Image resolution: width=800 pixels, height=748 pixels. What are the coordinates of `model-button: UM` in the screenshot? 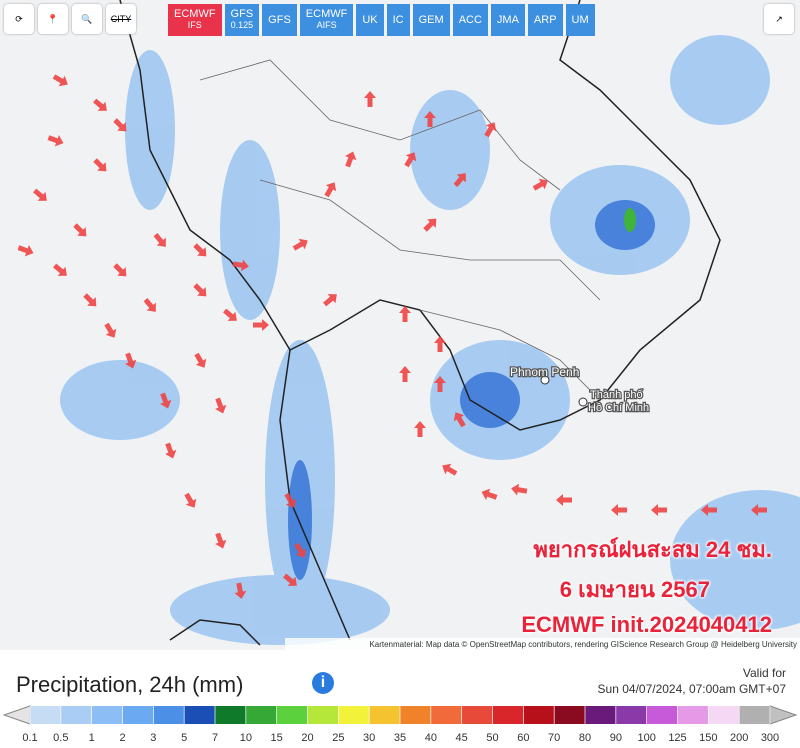 It's located at (580, 20).